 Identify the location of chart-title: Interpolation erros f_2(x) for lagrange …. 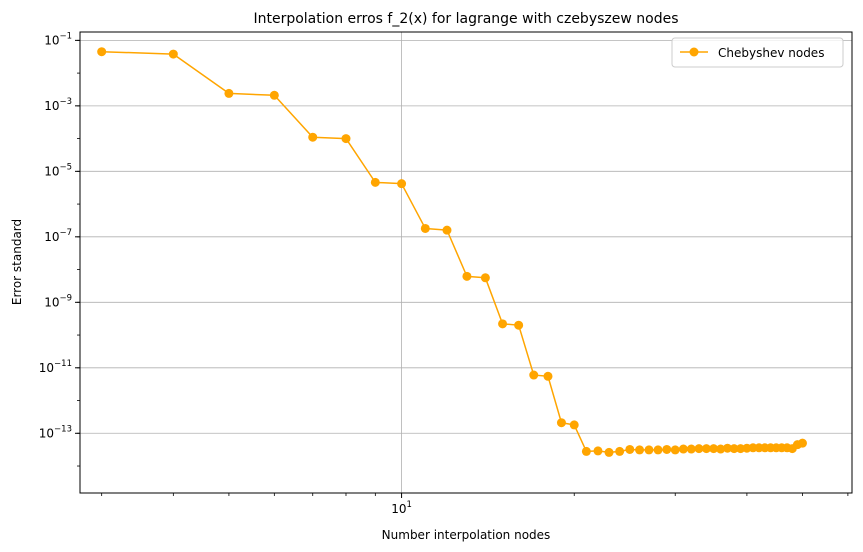
(465, 19).